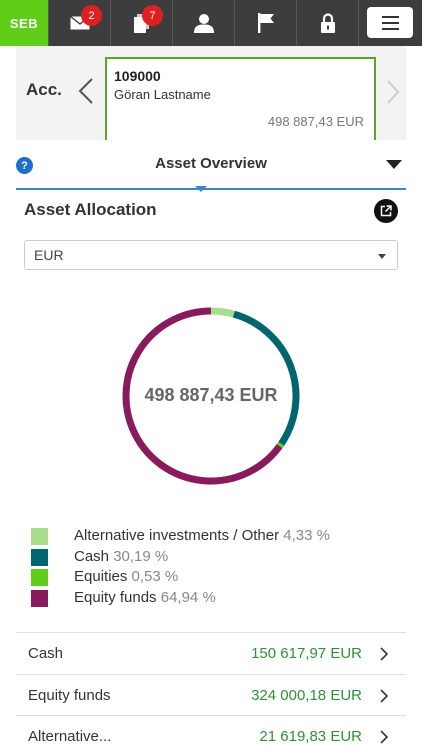 The image size is (422, 750). What do you see at coordinates (188, 597) in the screenshot?
I see `legend-percent: 64,94 %` at bounding box center [188, 597].